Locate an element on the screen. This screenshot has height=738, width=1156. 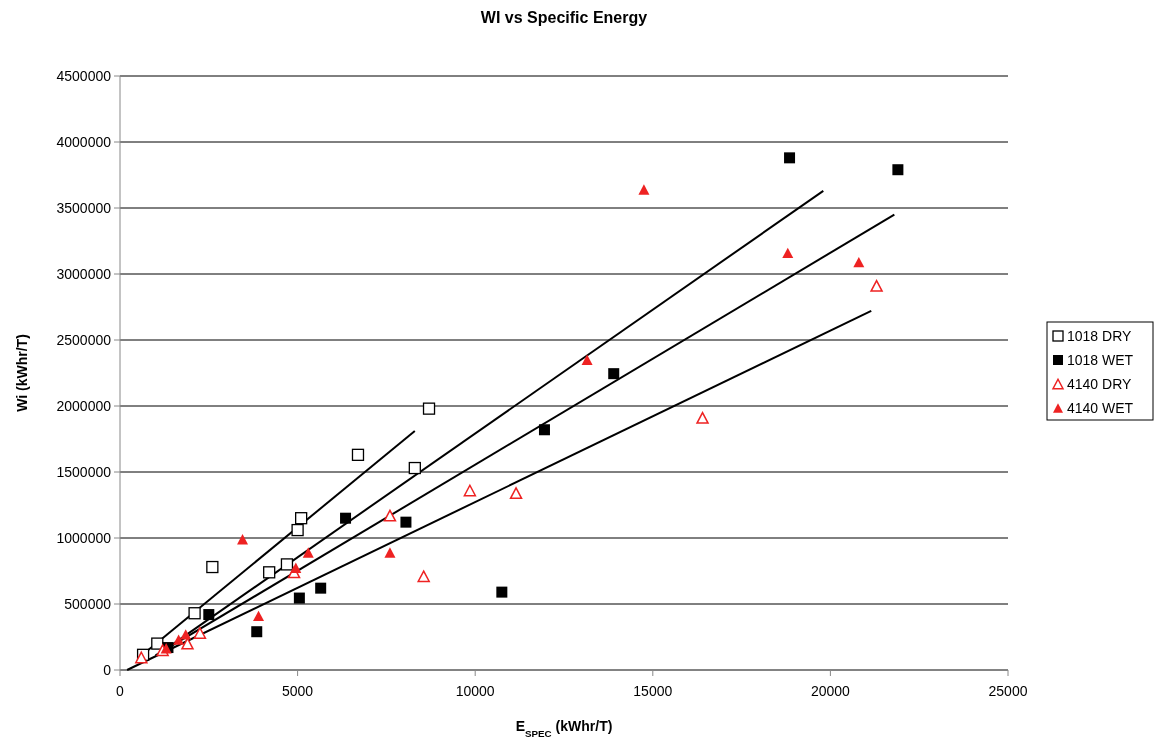
y-tick-label: 0 is located at coordinates (107, 669).